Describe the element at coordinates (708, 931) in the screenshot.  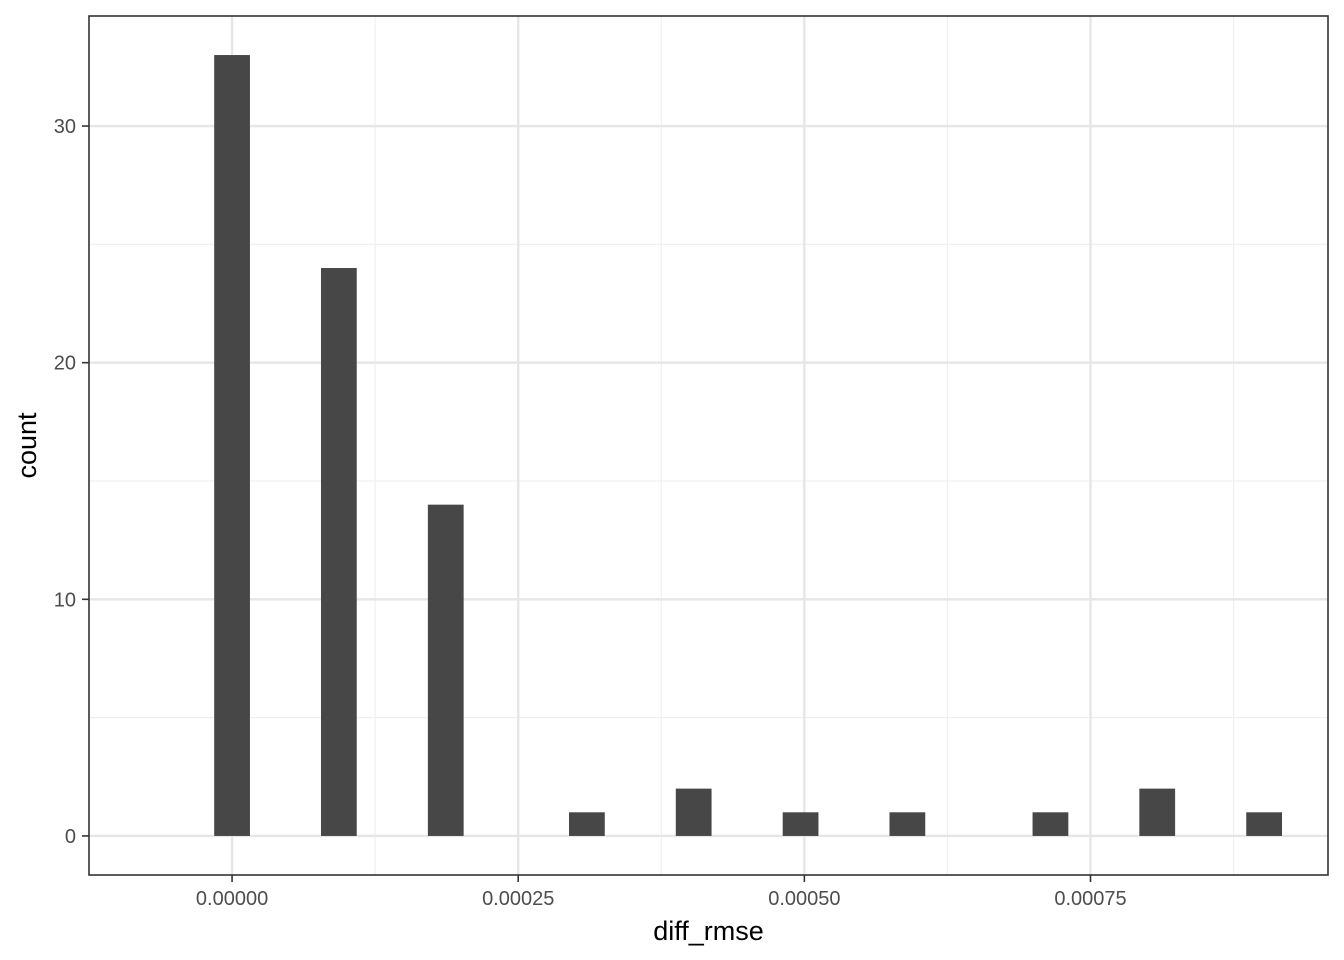
I see `x-axis-title: diff_rmse` at that location.